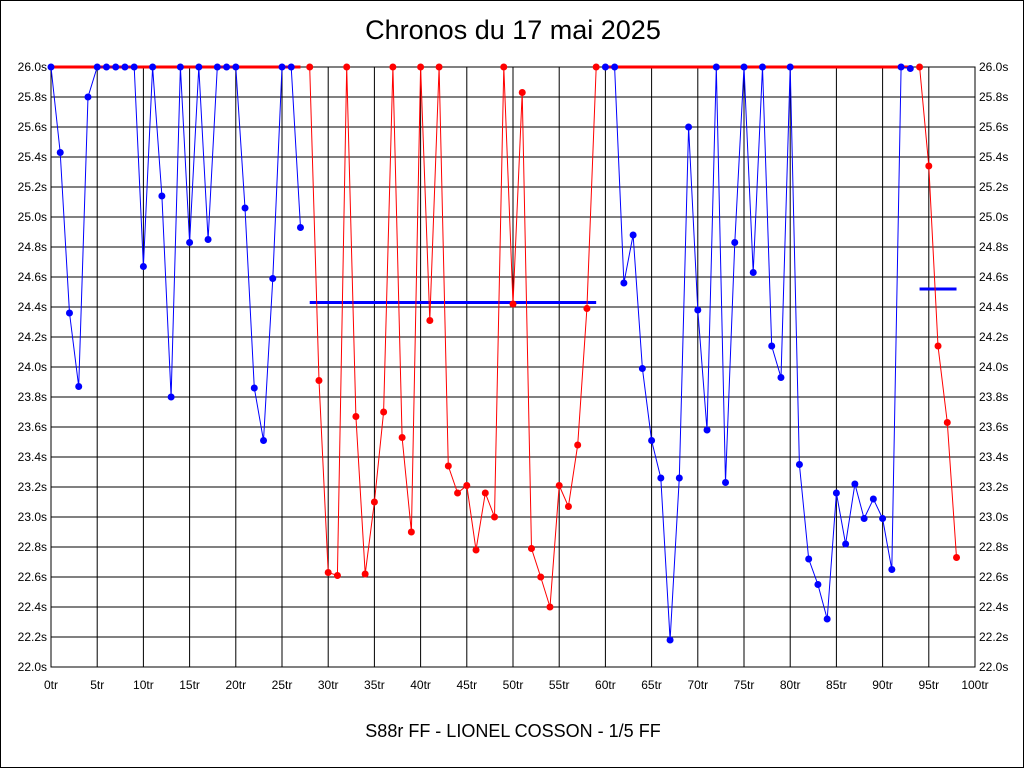 The image size is (1024, 768). I want to click on y-tick-label-right: 25.2s, so click(993, 187).